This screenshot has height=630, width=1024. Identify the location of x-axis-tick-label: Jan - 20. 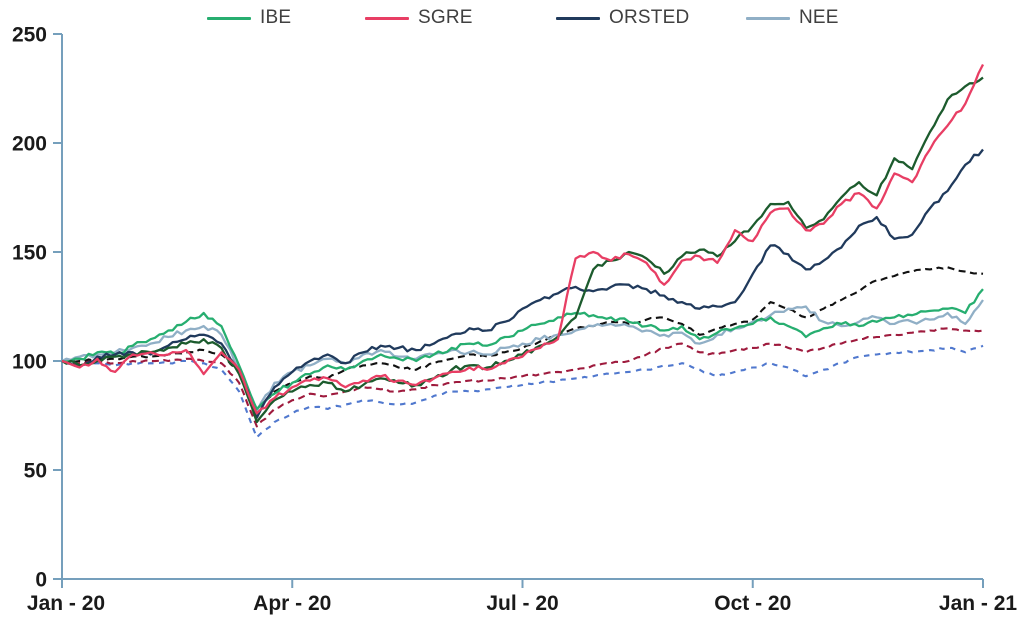
(66, 603).